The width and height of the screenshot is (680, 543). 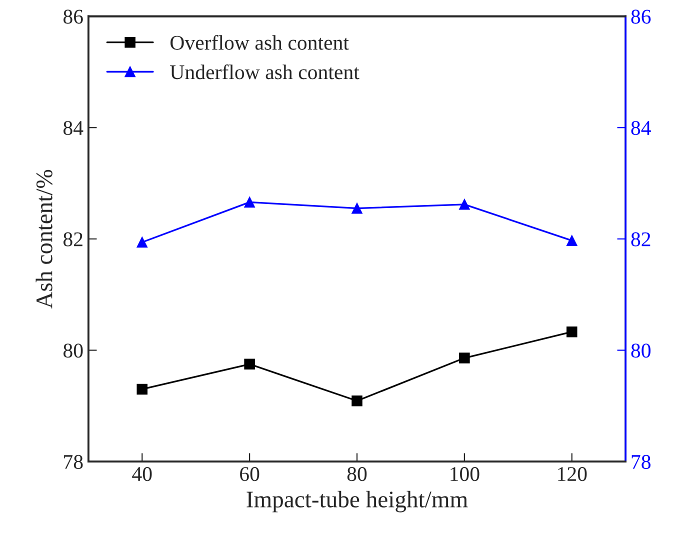 I want to click on x-axis-title: Impact-tube height/mm, so click(x=357, y=501).